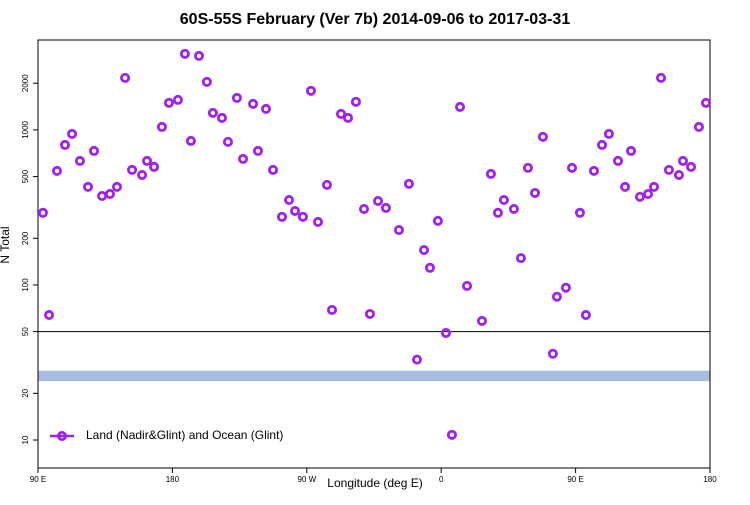 Image resolution: width=750 pixels, height=505 pixels. What do you see at coordinates (25, 83) in the screenshot?
I see `y-tick-label: 2000` at bounding box center [25, 83].